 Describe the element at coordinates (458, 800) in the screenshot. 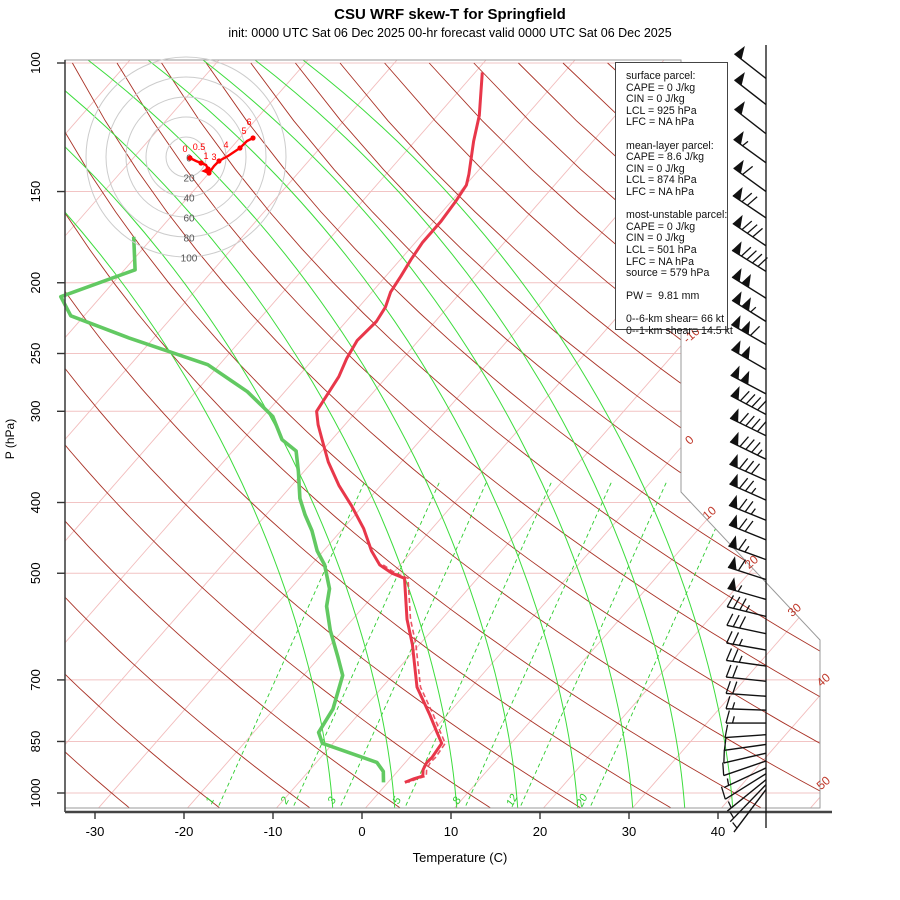

I see `mixing-ratio-label: 8` at that location.